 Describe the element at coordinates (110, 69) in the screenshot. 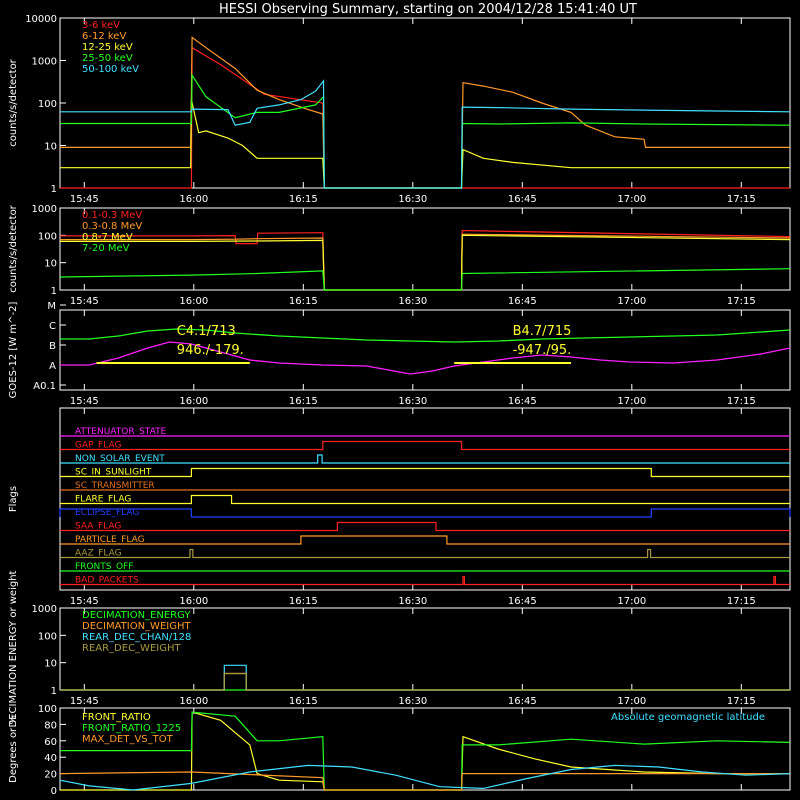

I see `legend-entry: 50-100 keV` at that location.